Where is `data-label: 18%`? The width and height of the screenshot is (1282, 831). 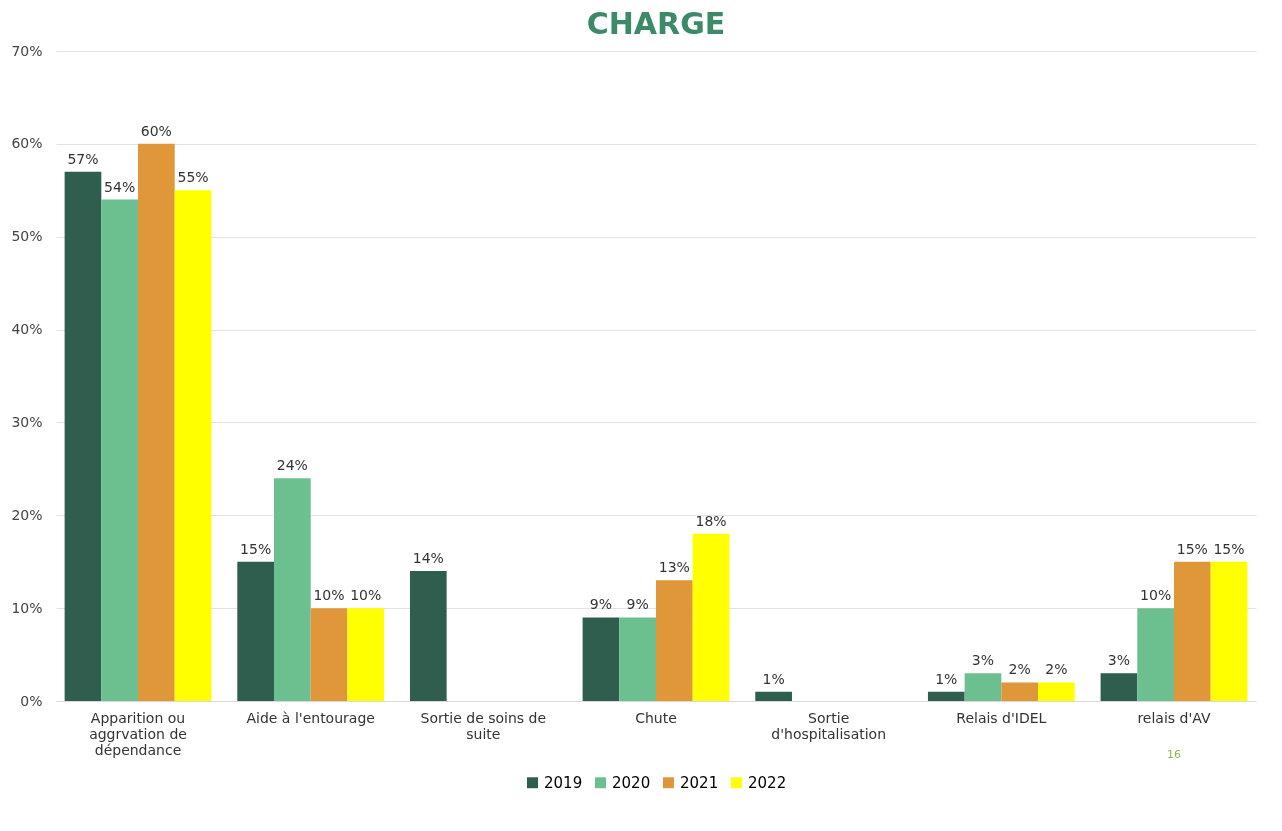 data-label: 18% is located at coordinates (711, 520).